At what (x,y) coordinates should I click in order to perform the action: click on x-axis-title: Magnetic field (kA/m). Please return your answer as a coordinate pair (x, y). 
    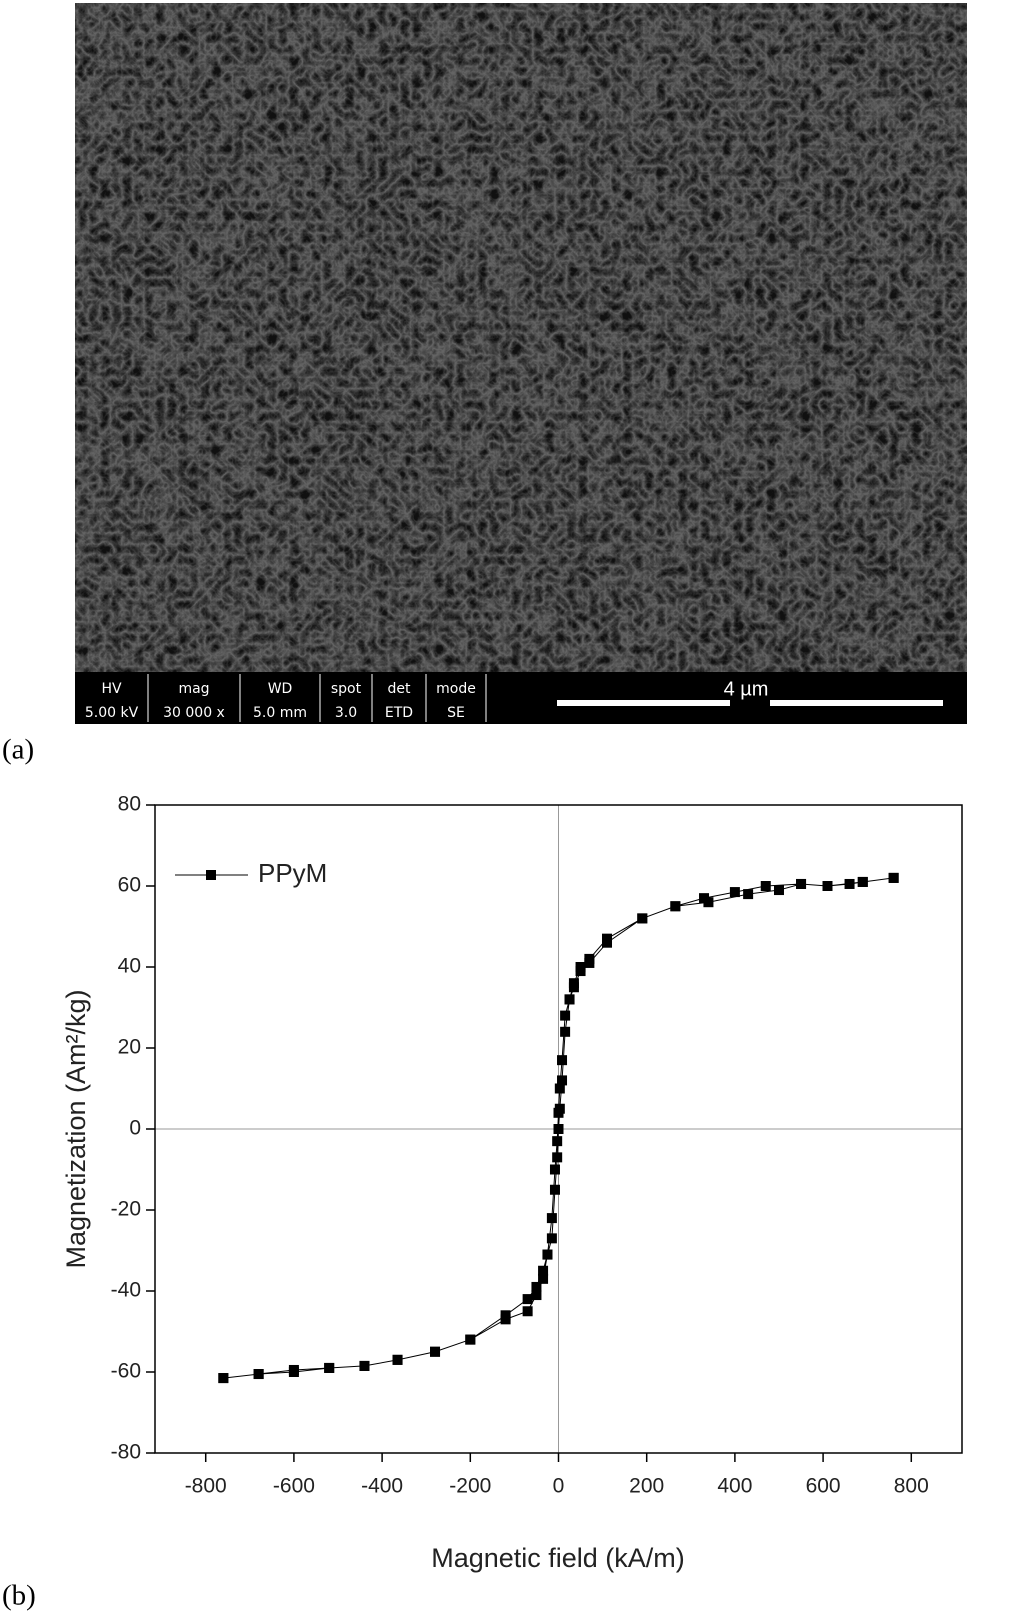
    Looking at the image, I should click on (558, 1558).